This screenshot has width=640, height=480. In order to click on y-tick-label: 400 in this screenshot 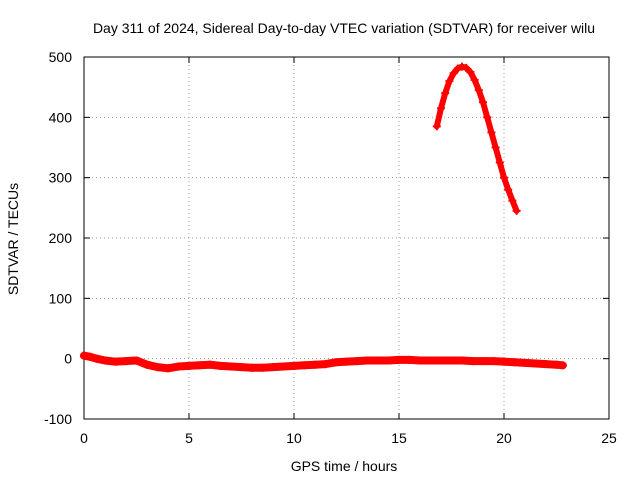, I will do `click(61, 117)`.